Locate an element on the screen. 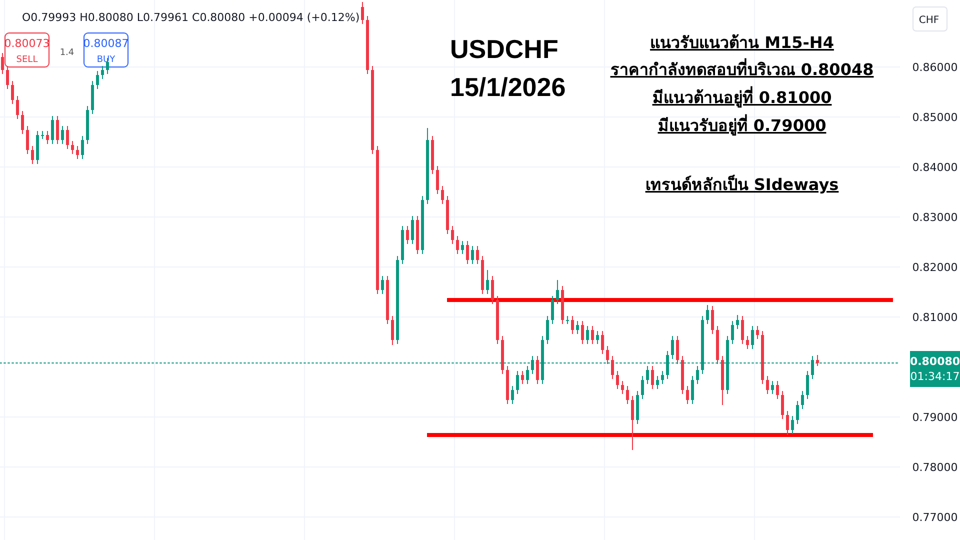  annotation: 1.4 is located at coordinates (67, 53).